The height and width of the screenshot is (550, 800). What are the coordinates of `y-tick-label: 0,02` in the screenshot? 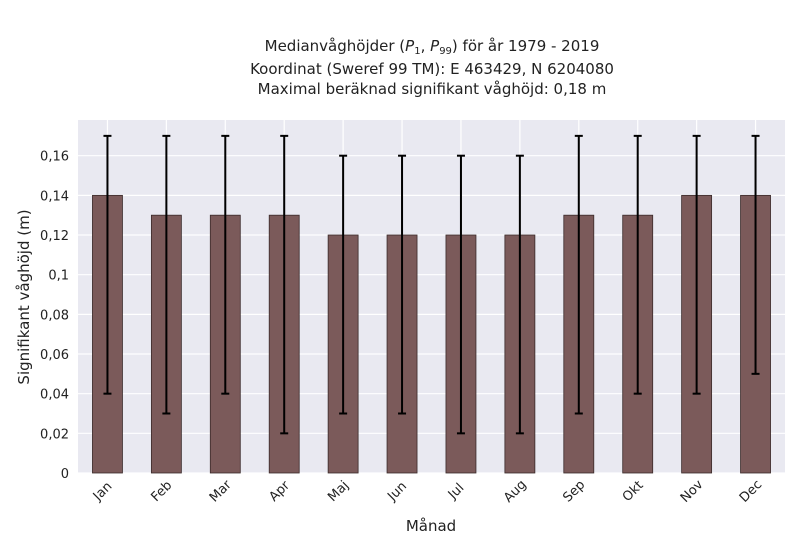 It's located at (54, 434).